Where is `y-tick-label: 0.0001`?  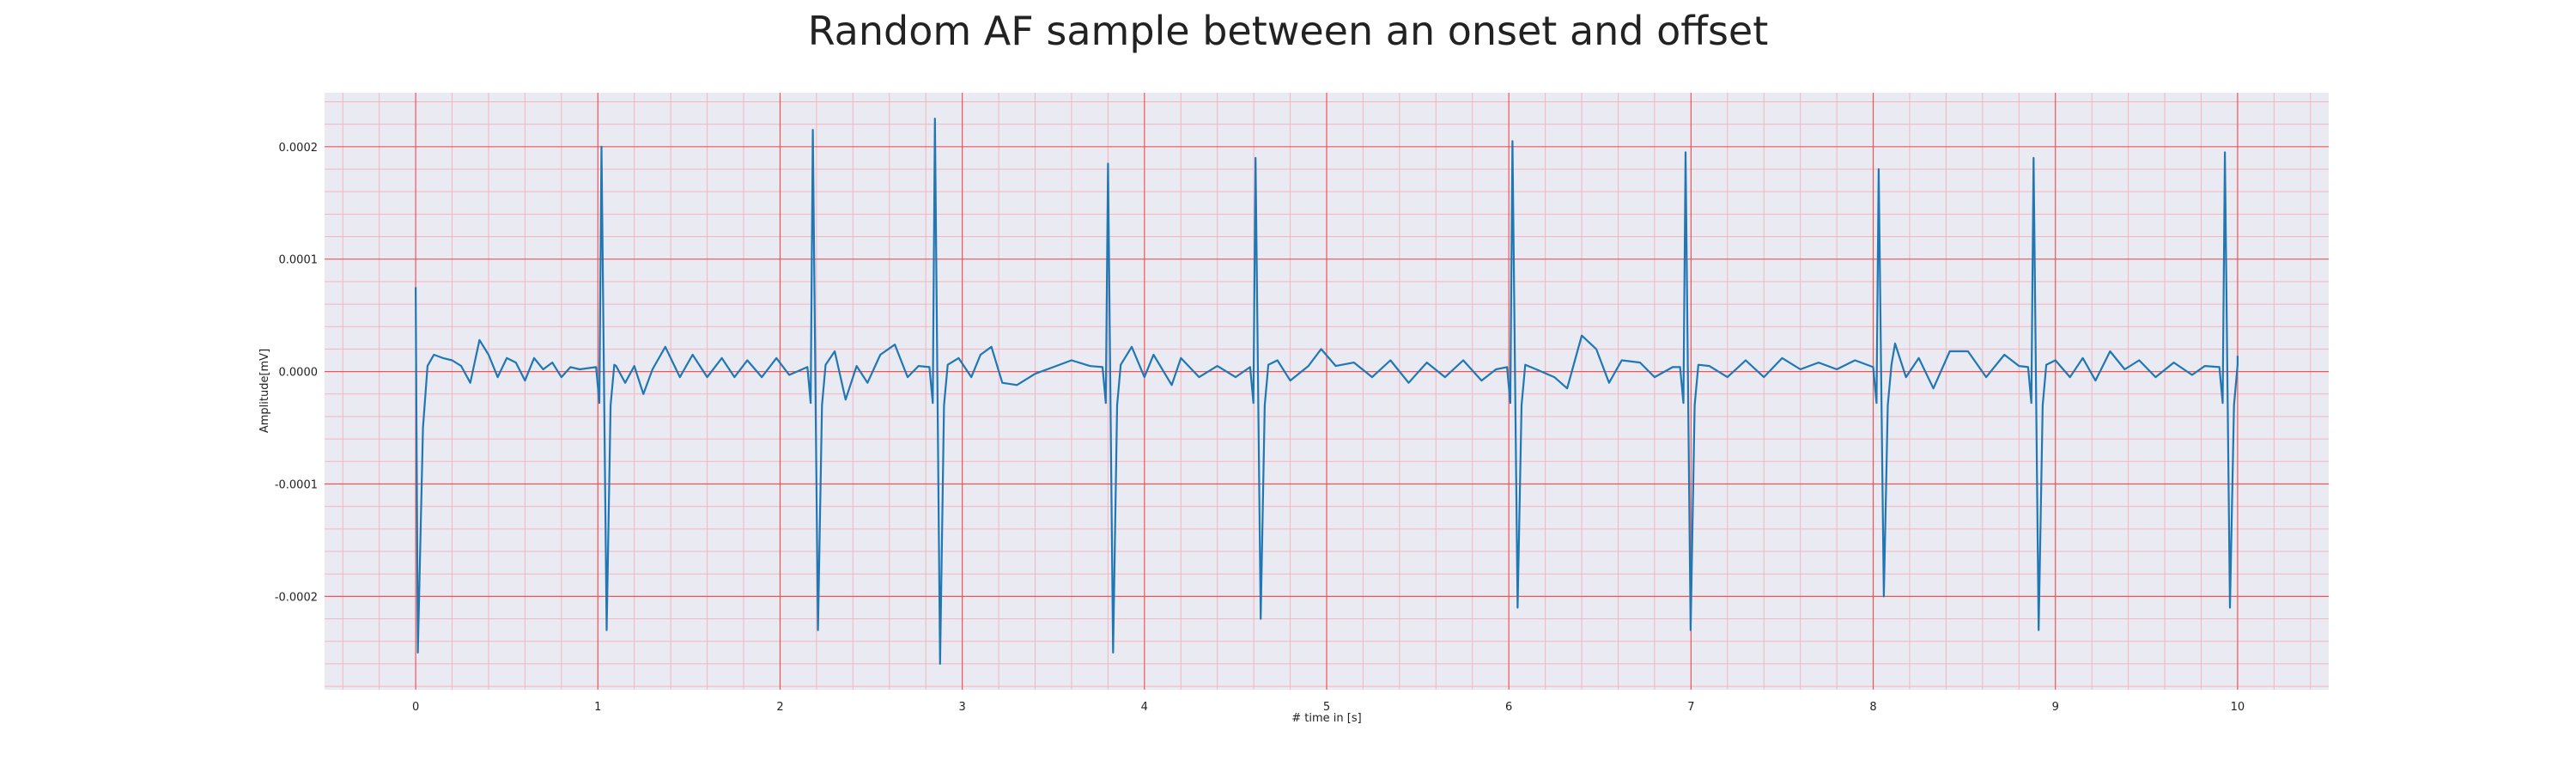 y-tick-label: 0.0001 is located at coordinates (299, 260).